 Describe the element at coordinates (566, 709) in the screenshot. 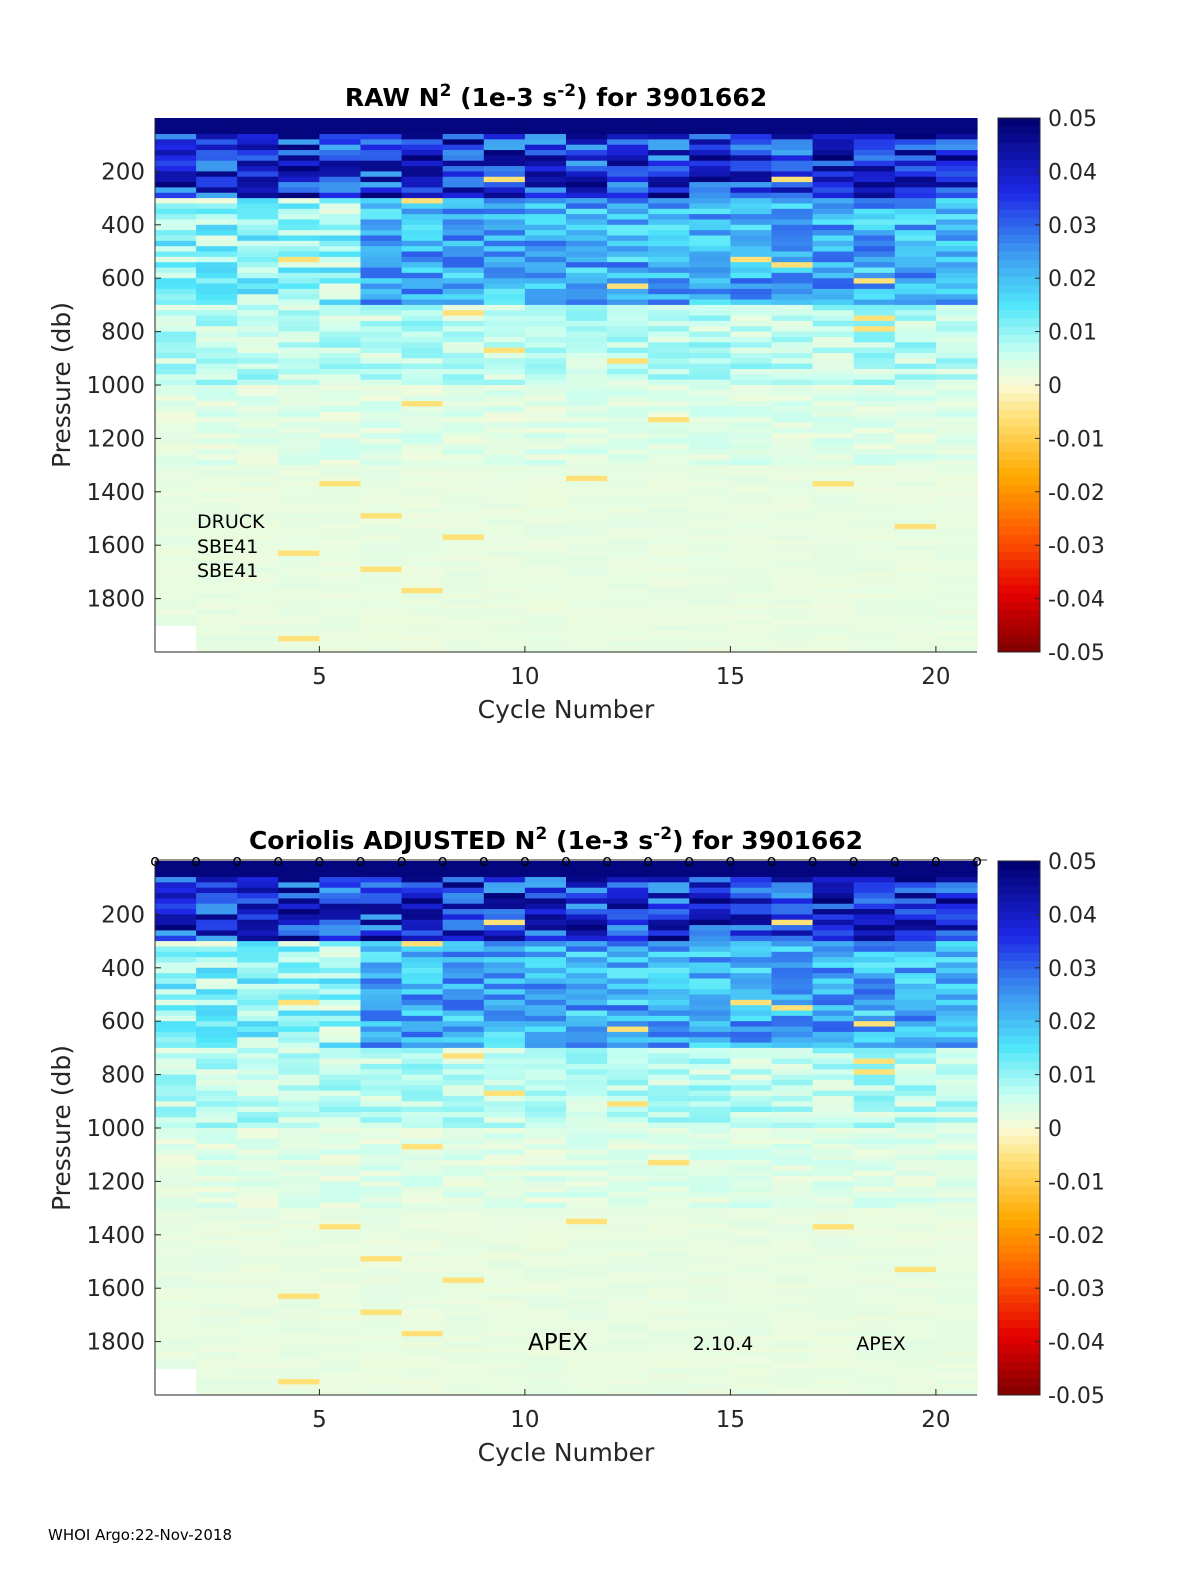

I see `x-axis-label: Cycle Number` at that location.